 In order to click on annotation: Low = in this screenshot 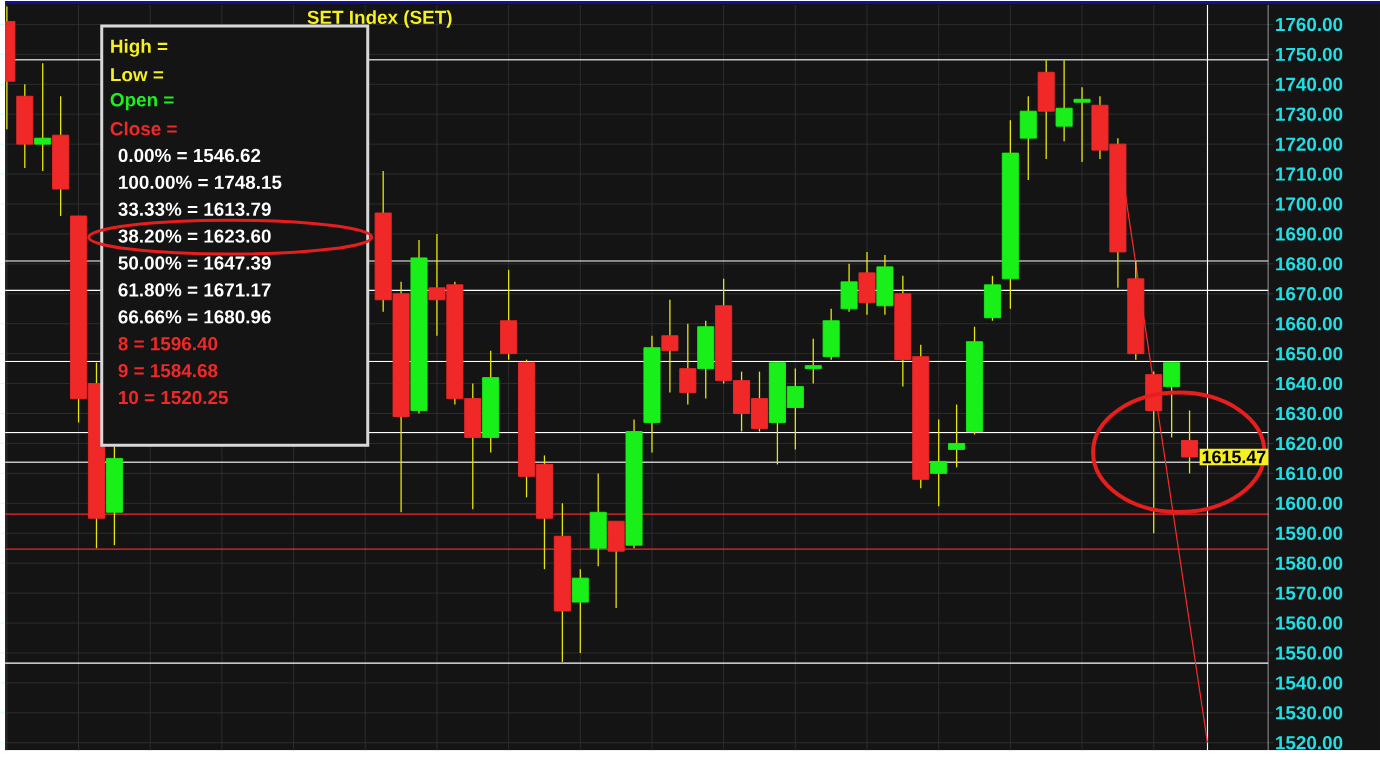, I will do `click(137, 75)`.